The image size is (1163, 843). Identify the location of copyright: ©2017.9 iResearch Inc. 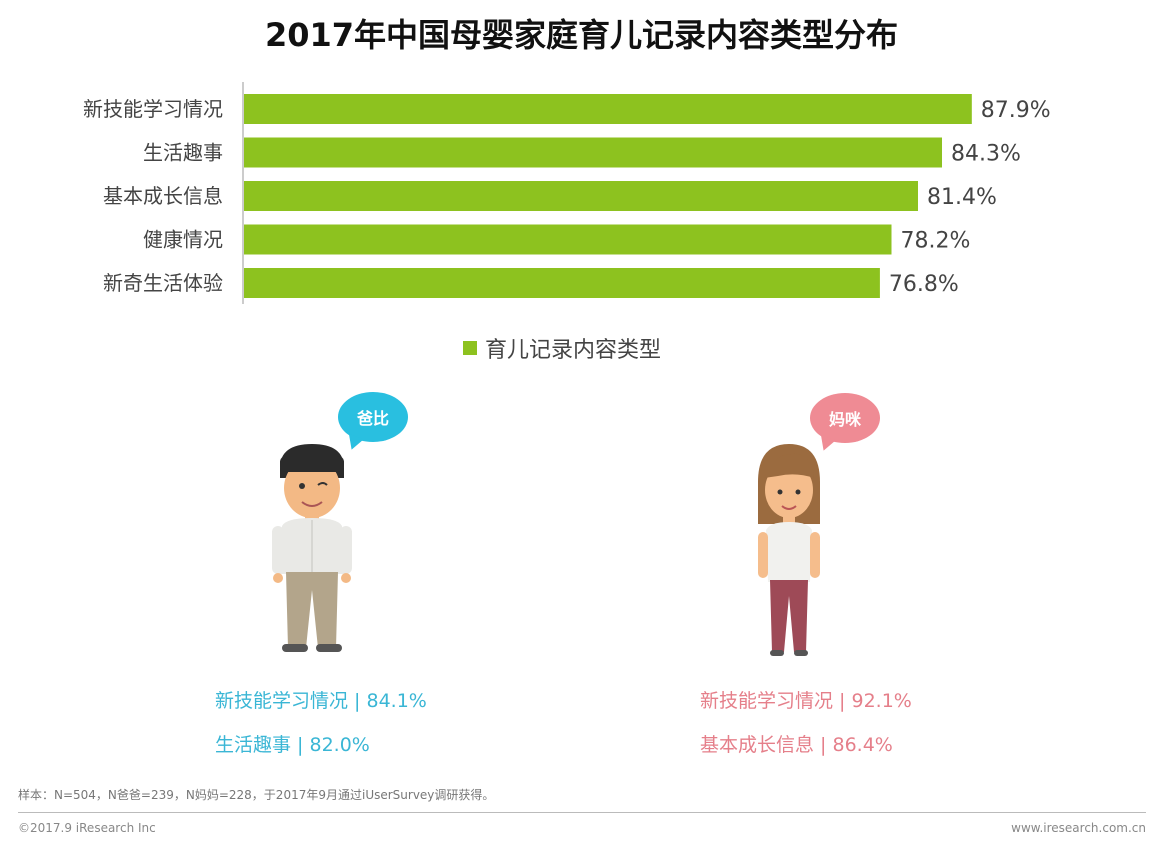
(87, 828).